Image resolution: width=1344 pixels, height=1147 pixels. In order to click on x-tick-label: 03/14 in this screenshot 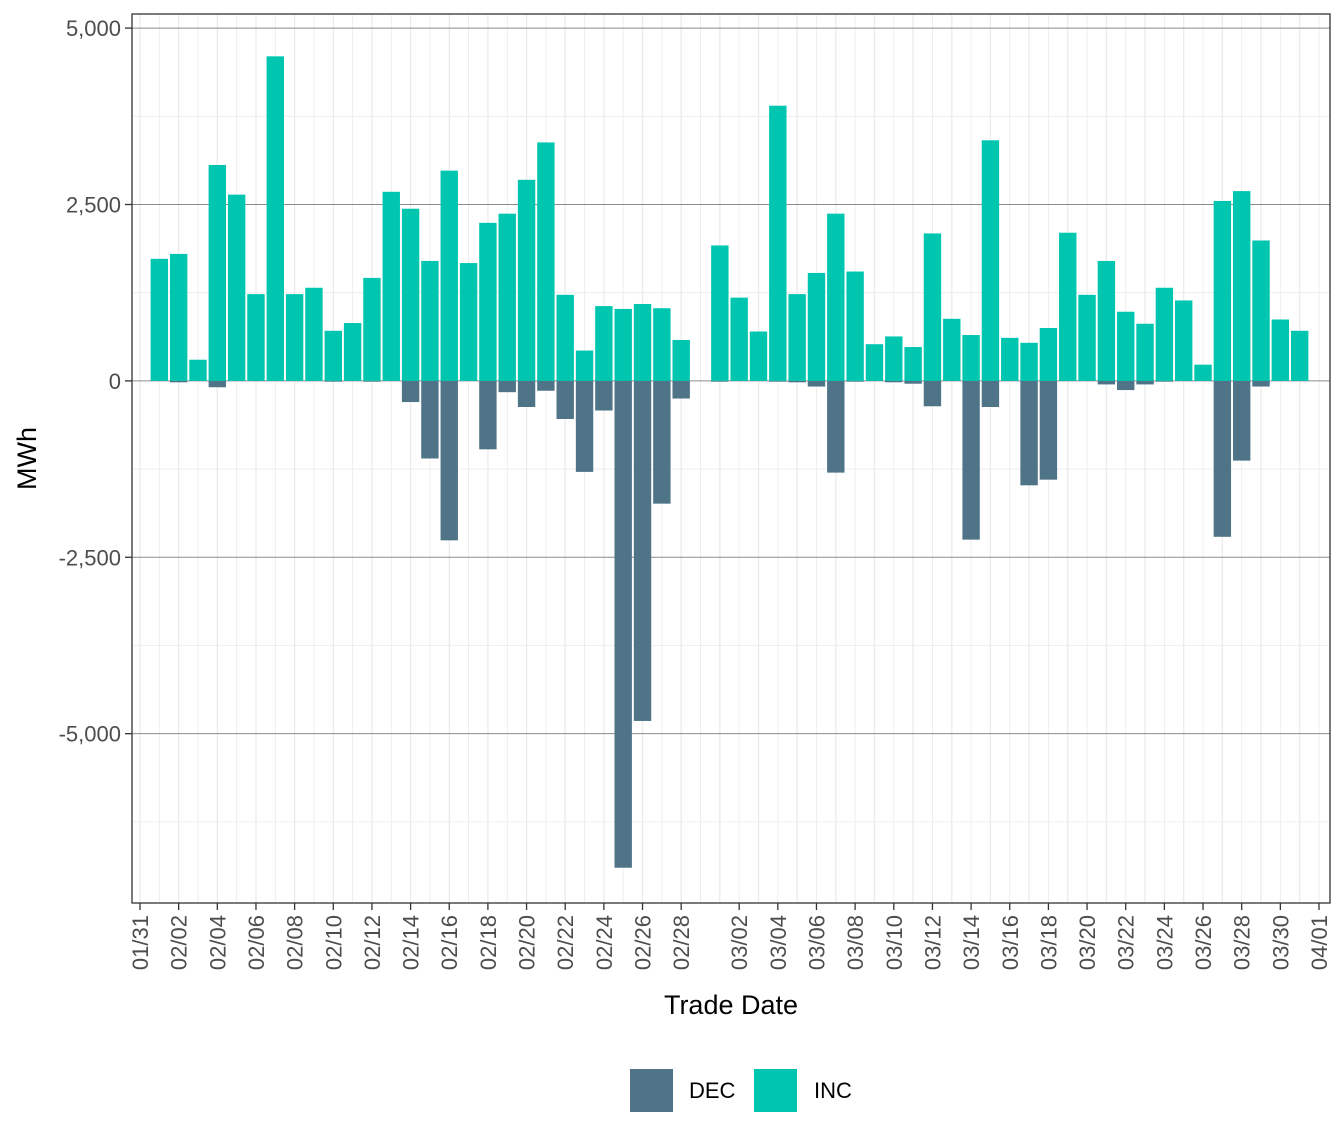, I will do `click(971, 942)`.